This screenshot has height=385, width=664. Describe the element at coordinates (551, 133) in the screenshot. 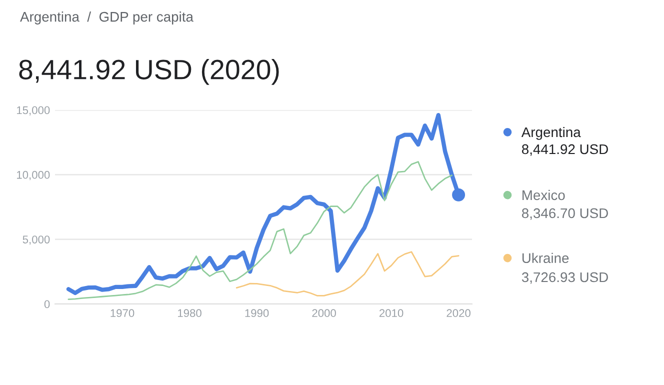

I see `legend-label: Argentina` at that location.